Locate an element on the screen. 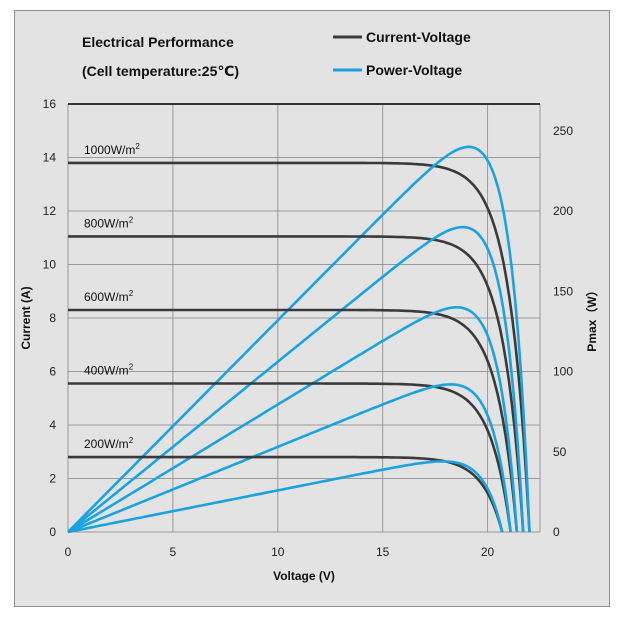 This screenshot has width=626, height=620. x-tick-label: 5 is located at coordinates (173, 552).